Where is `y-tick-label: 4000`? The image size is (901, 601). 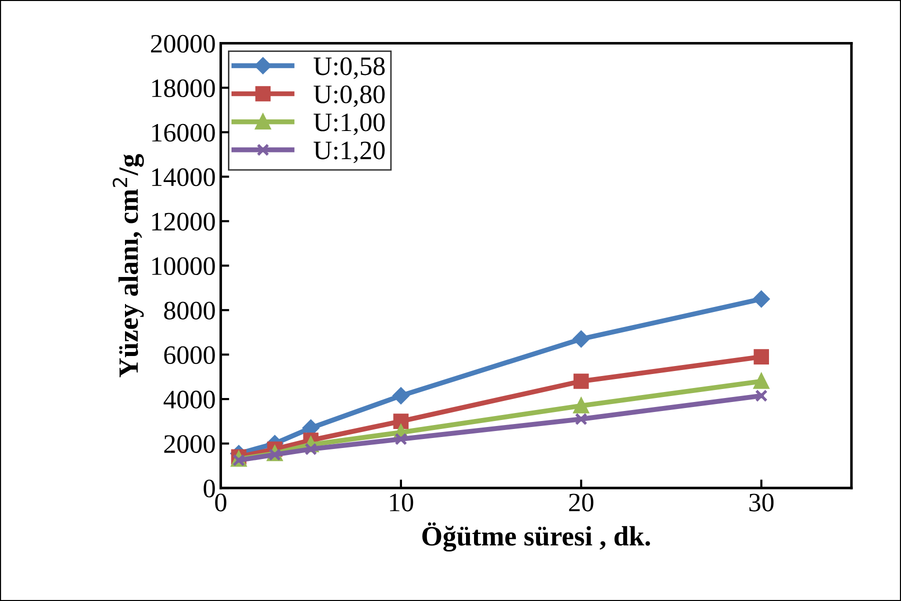
y-tick-label: 4000 is located at coordinates (189, 399).